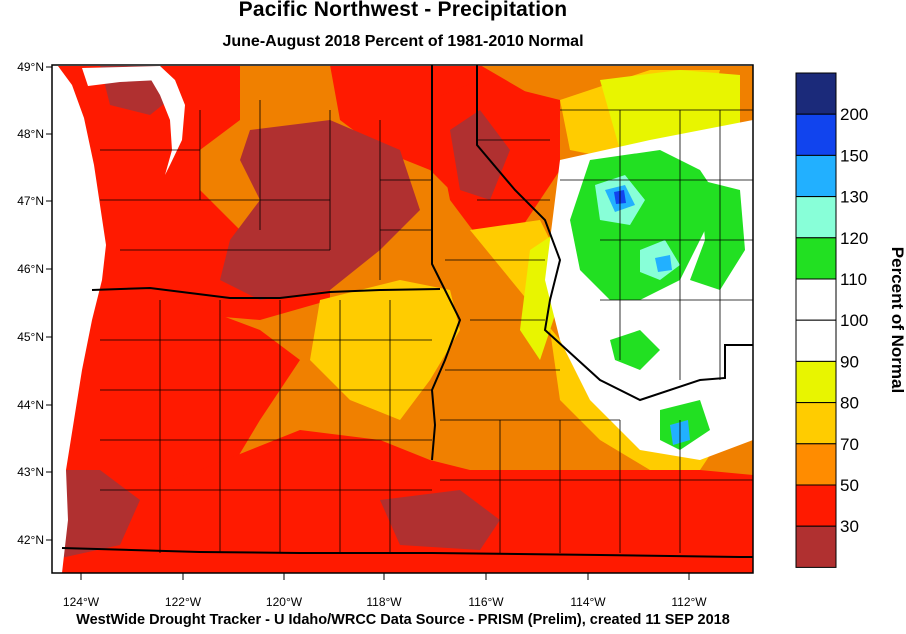 The image size is (906, 634). What do you see at coordinates (853, 279) in the screenshot?
I see `legend-label: 110` at bounding box center [853, 279].